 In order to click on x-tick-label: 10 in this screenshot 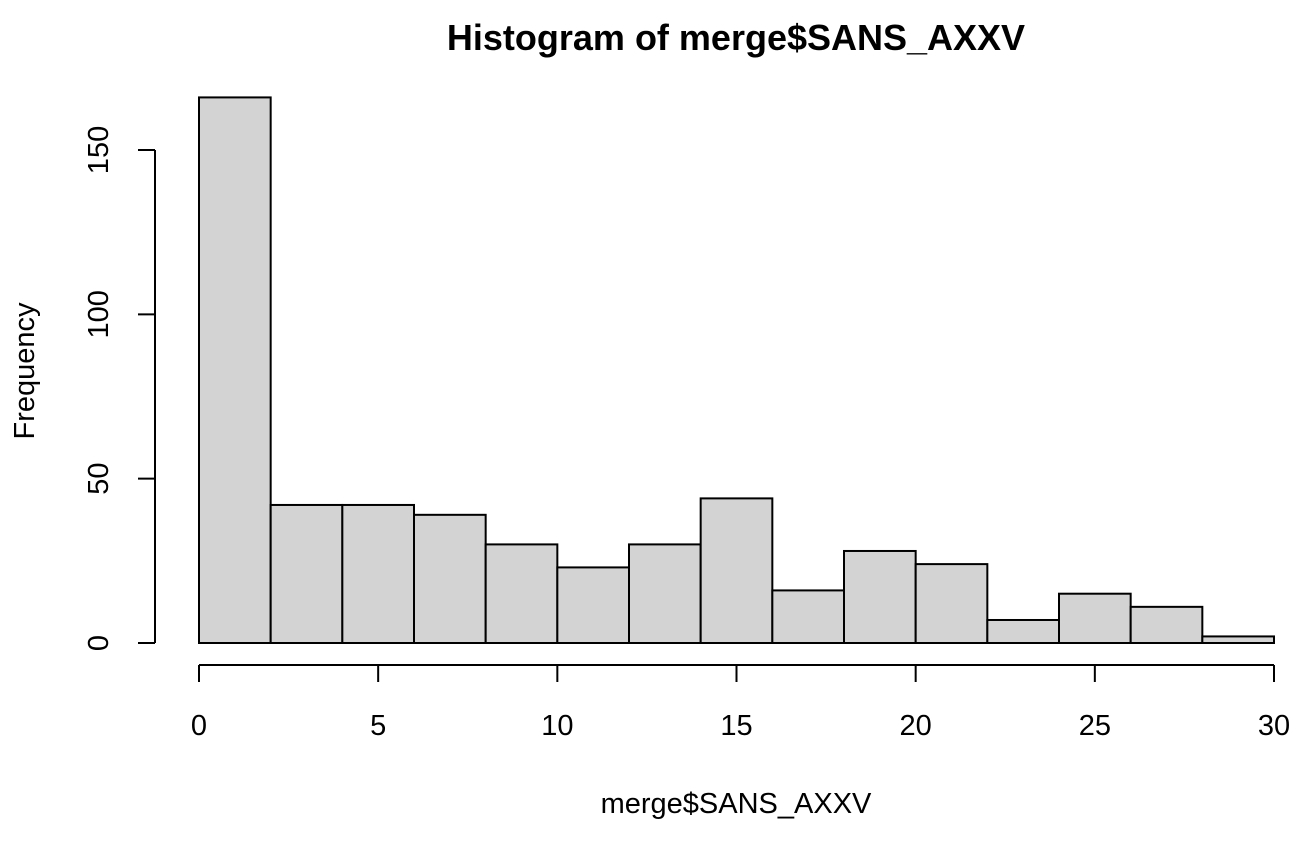, I will do `click(557, 726)`.